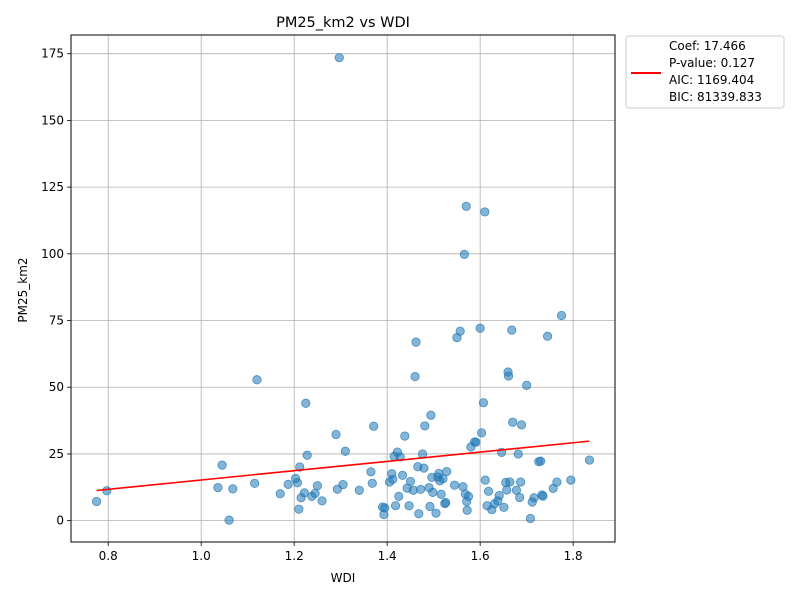  I want to click on y-axis-title: PM25_km2, so click(23, 289).